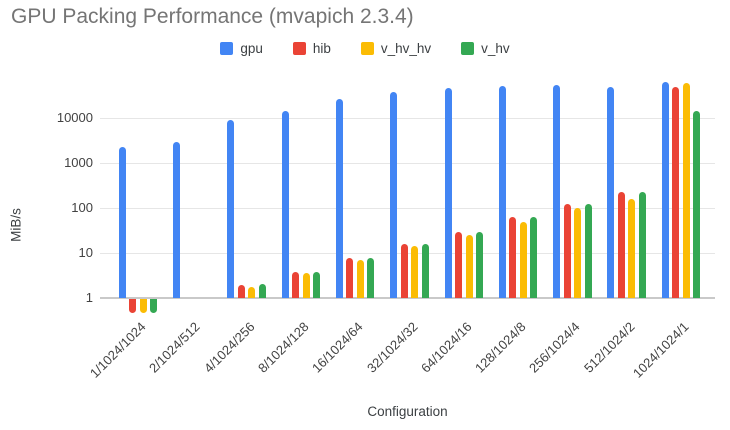  Describe the element at coordinates (85, 252) in the screenshot. I see `y-tick-label-10: 10` at that location.